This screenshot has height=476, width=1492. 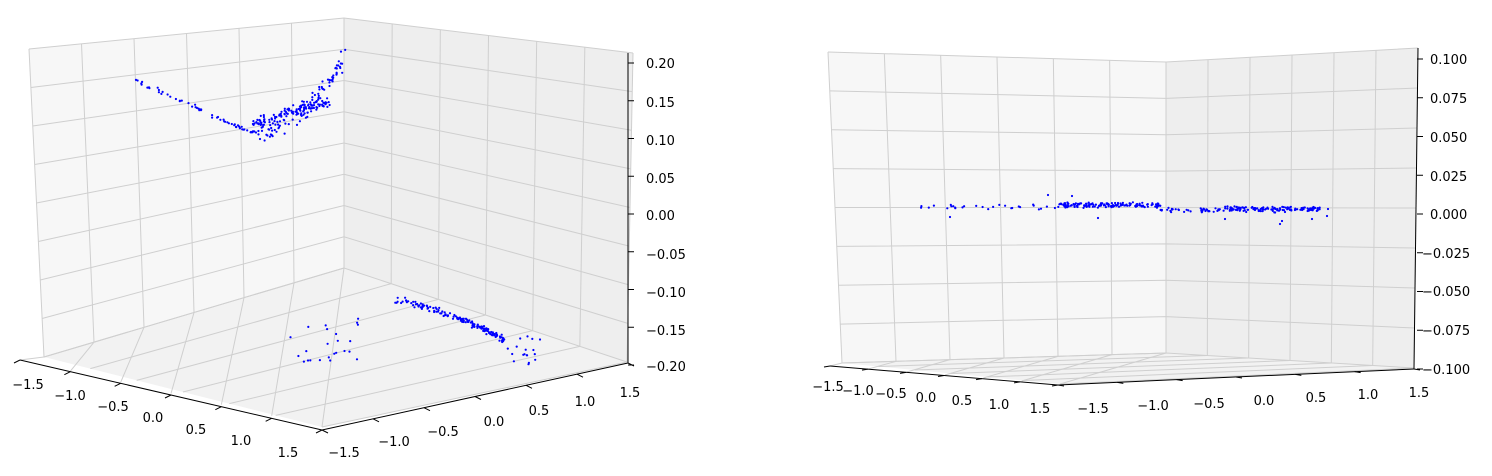 I want to click on left-pane-right, so click(x=488, y=190).